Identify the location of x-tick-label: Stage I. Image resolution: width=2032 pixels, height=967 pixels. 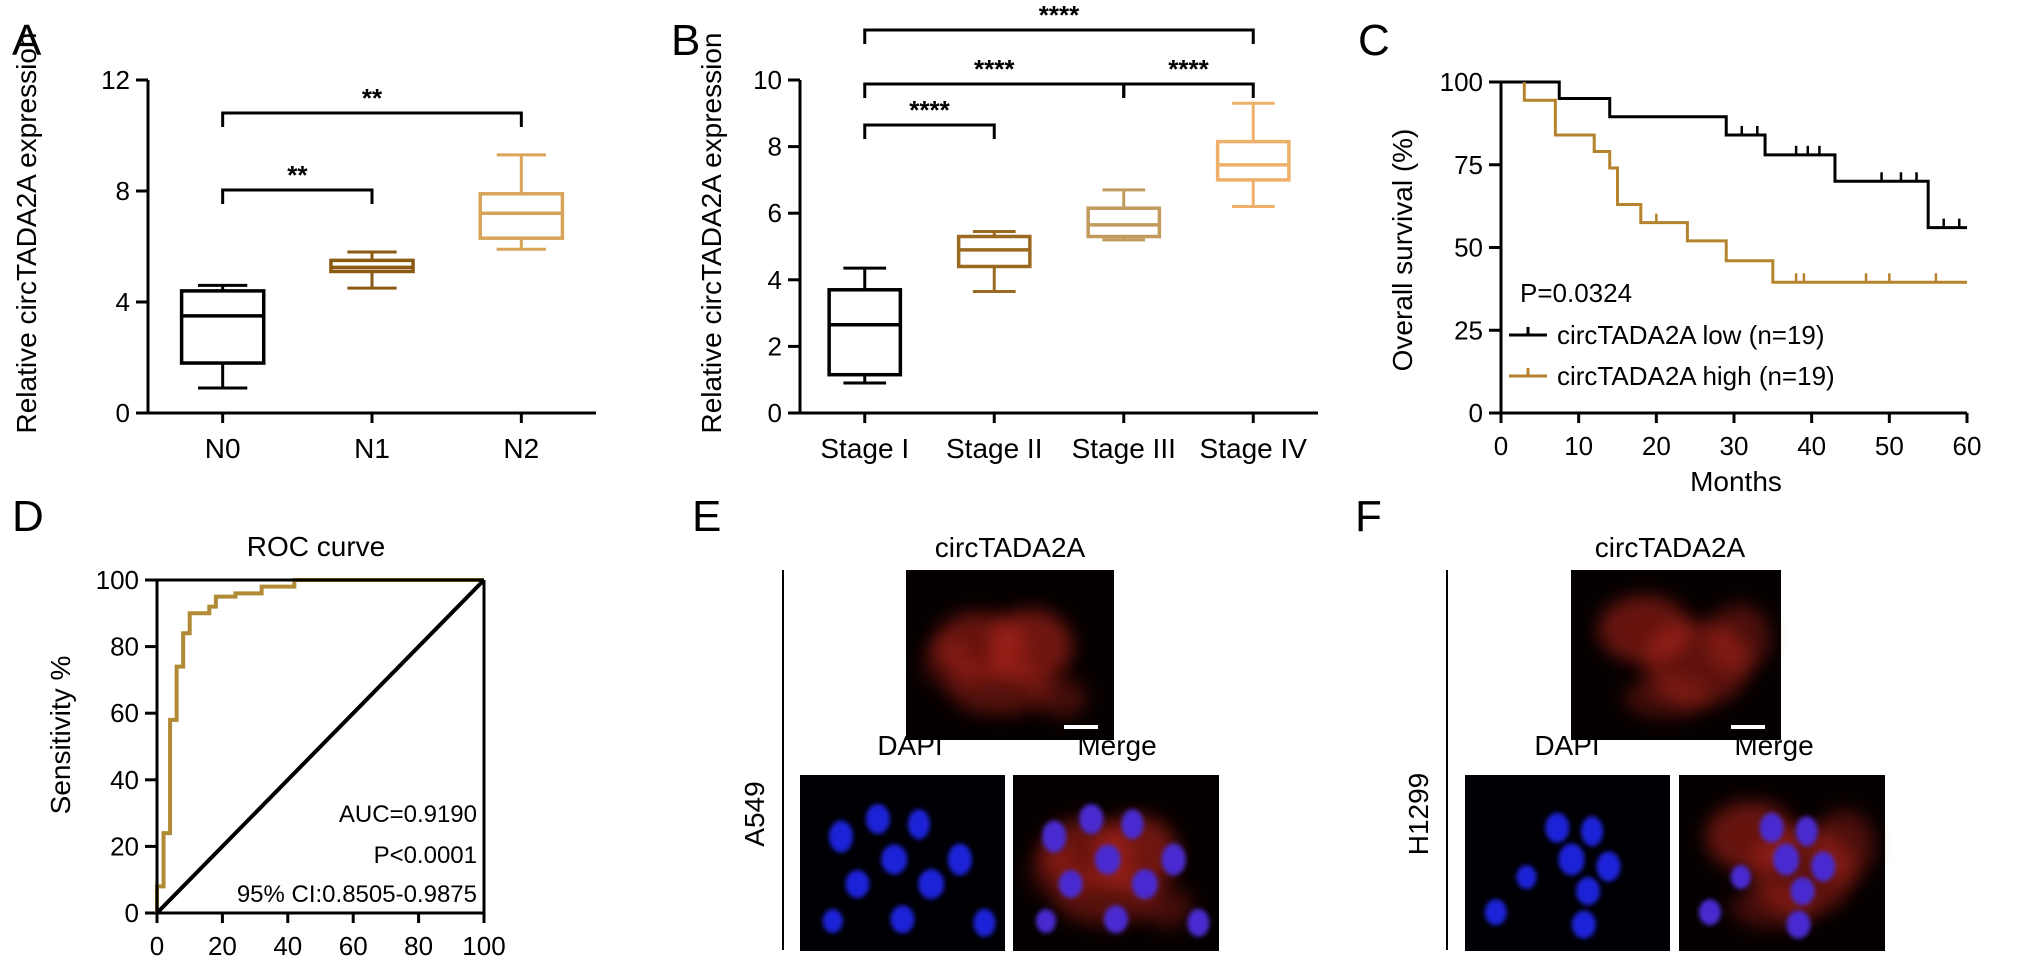
(864, 448).